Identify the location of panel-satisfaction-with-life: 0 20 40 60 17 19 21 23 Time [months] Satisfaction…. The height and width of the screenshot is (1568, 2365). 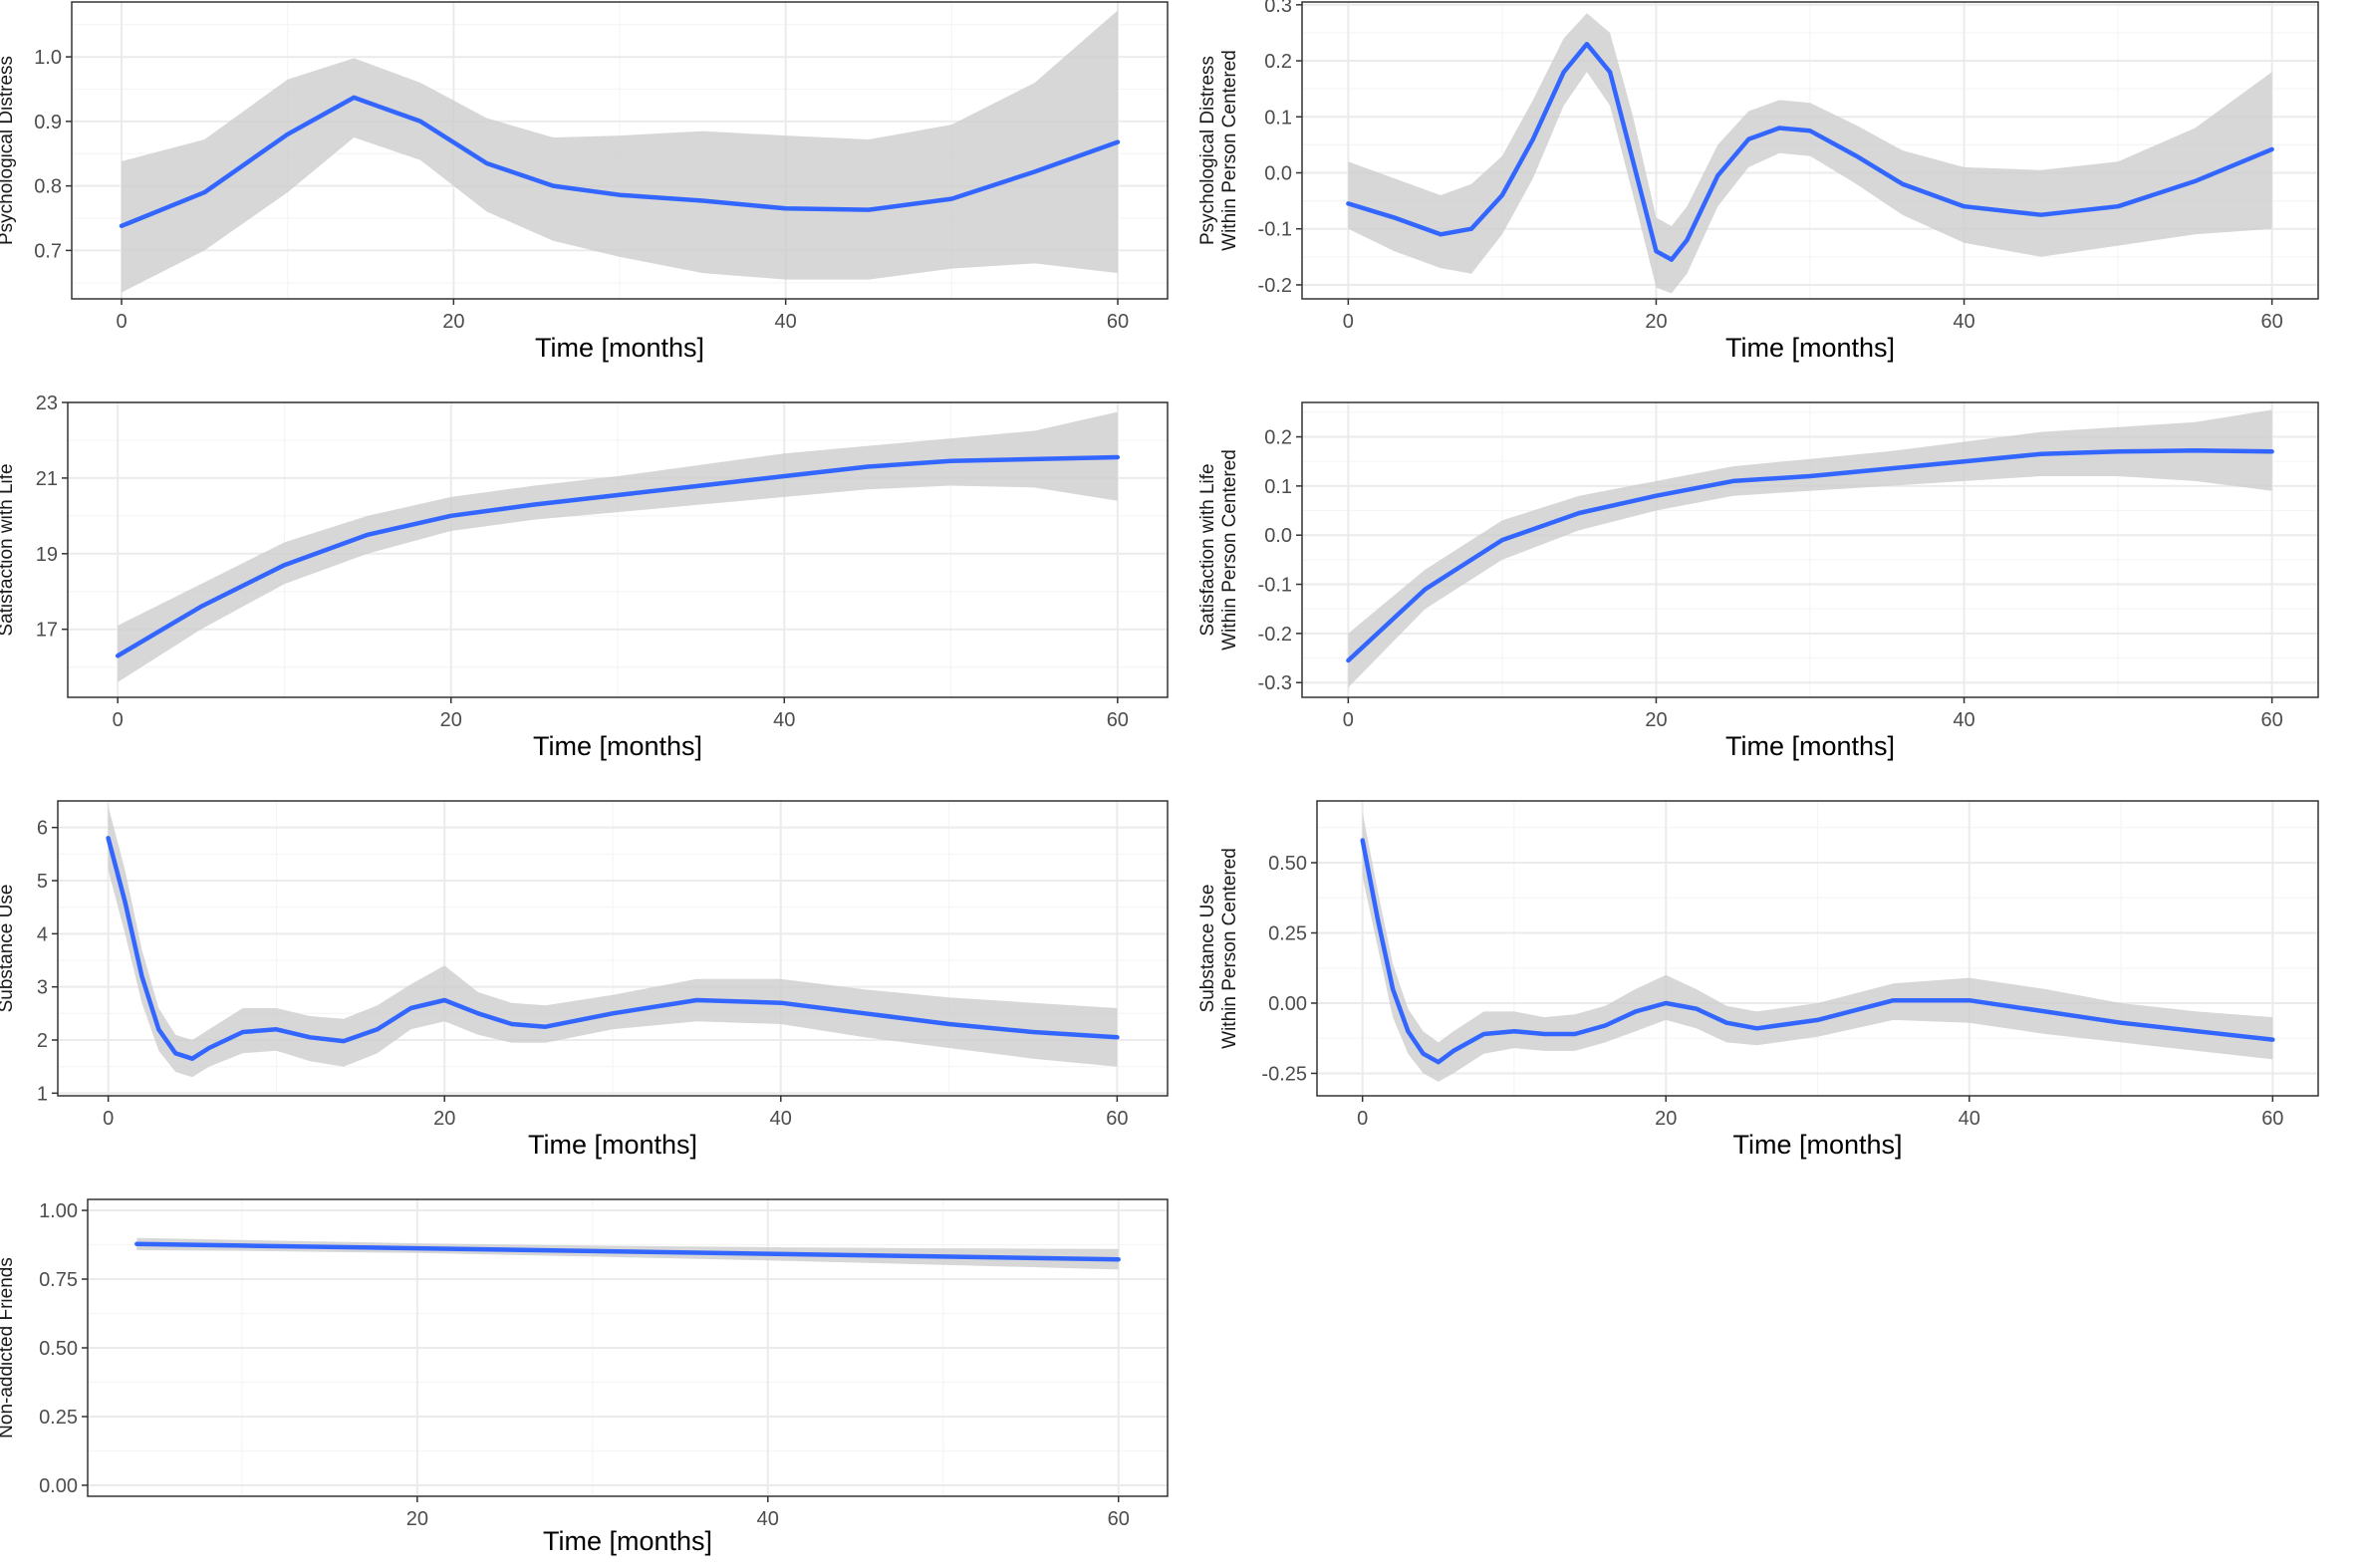
(584, 576).